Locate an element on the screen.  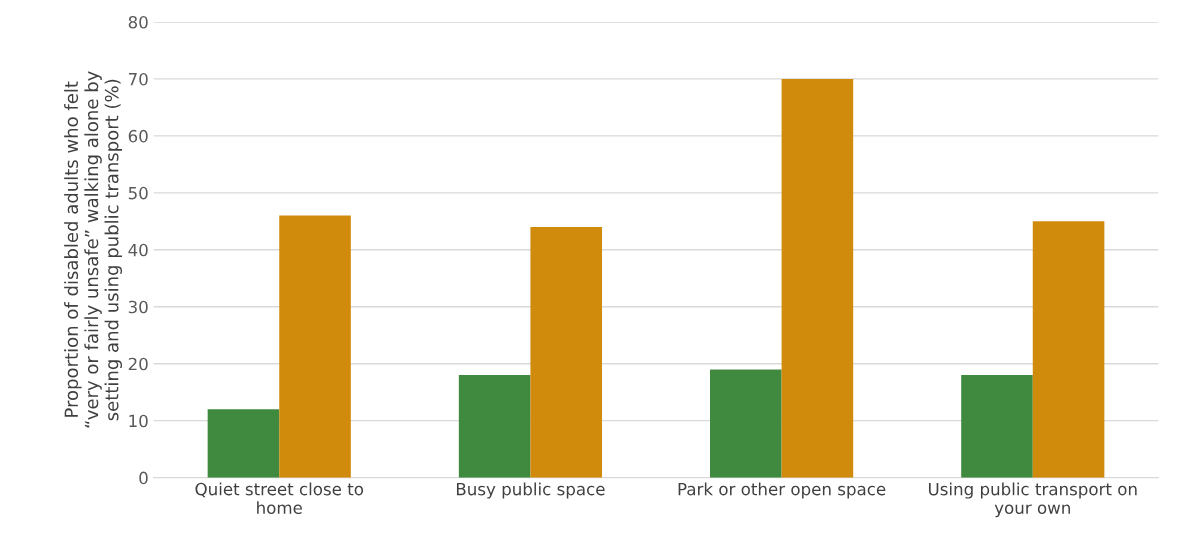
y-tick-label: 10 is located at coordinates (138, 421).